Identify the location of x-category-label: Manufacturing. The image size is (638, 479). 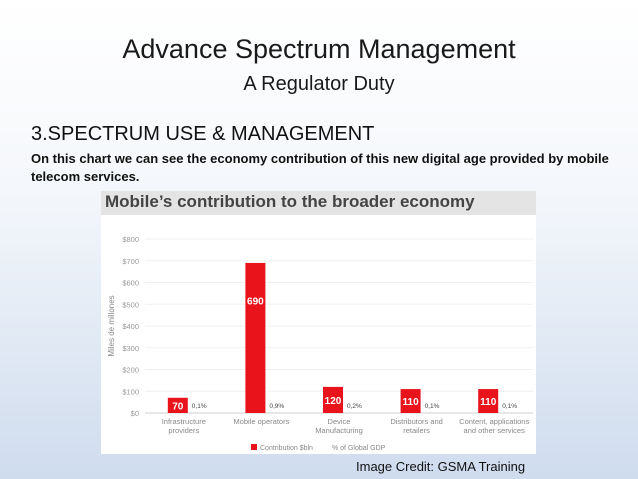
(339, 430).